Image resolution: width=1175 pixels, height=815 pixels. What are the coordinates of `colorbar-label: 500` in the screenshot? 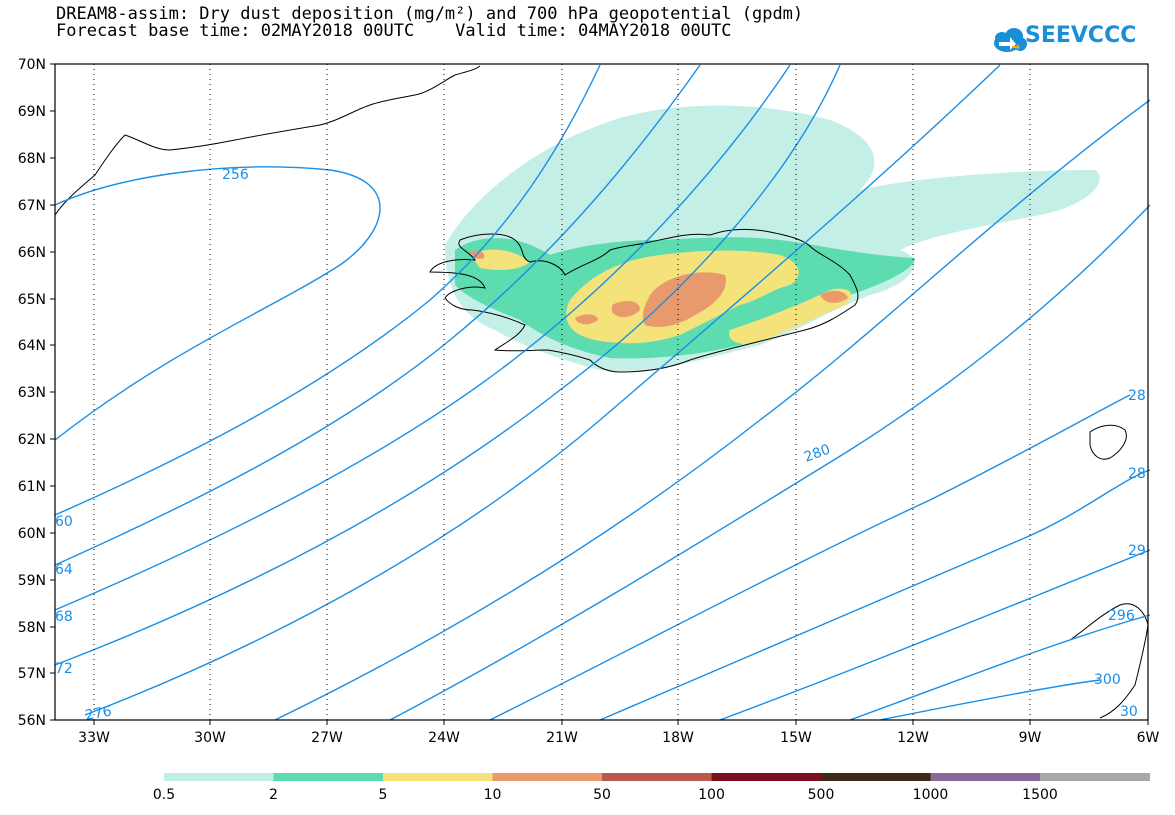 It's located at (821, 795).